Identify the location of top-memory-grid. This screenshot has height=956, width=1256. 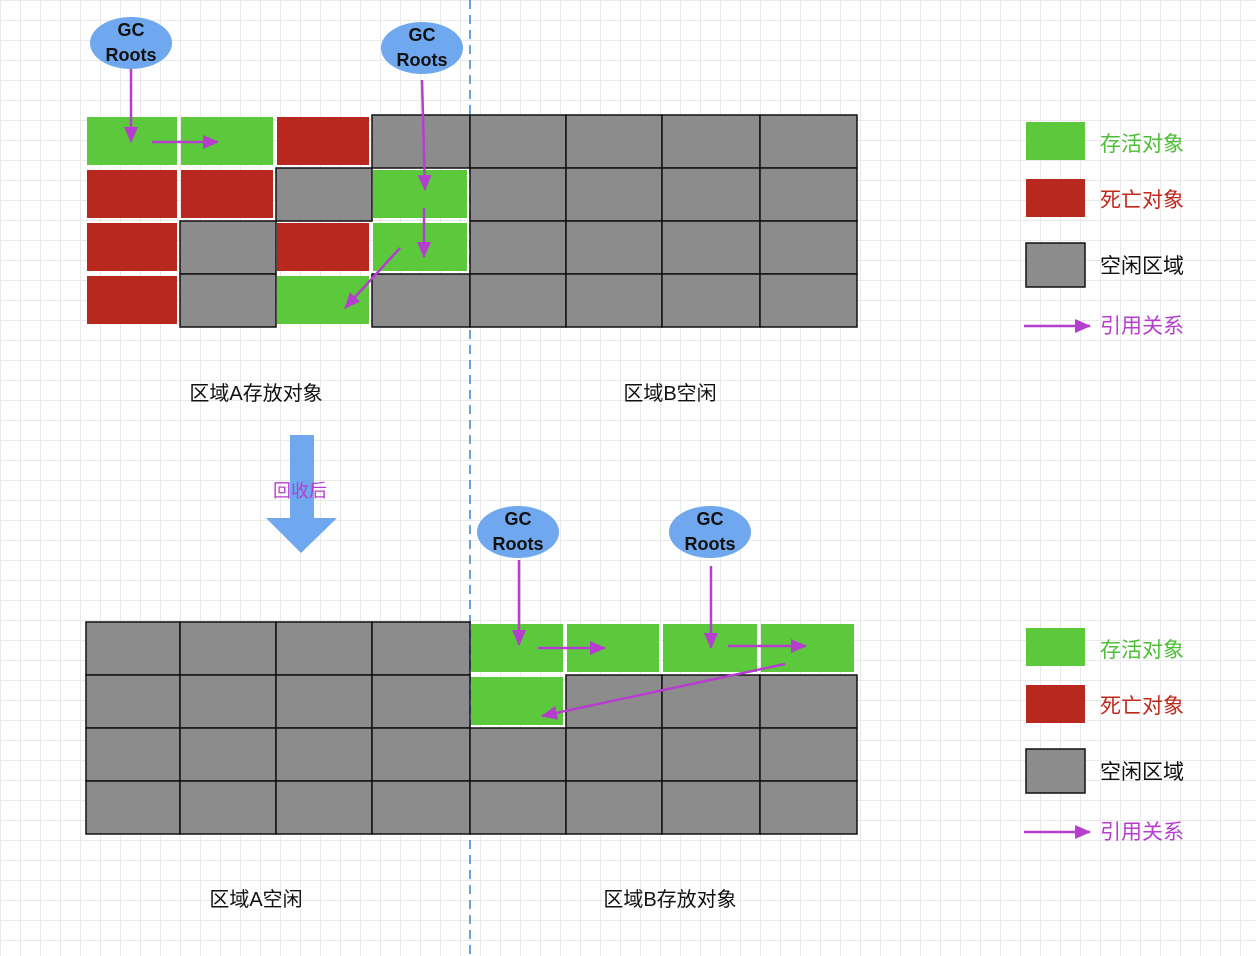
(472, 221).